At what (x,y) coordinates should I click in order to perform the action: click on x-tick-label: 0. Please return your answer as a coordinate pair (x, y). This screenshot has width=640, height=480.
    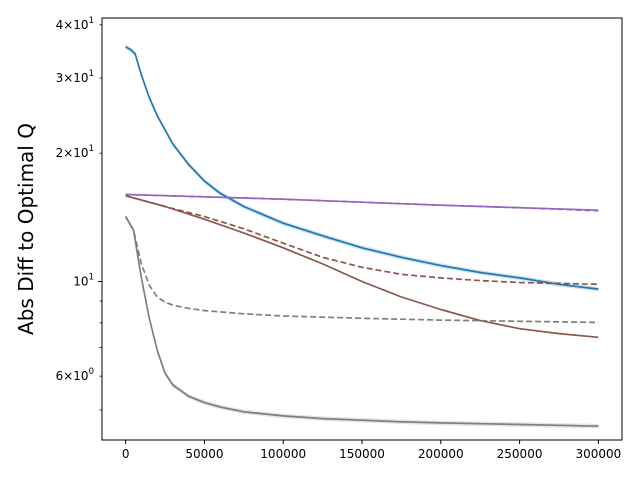
    Looking at the image, I should click on (126, 454).